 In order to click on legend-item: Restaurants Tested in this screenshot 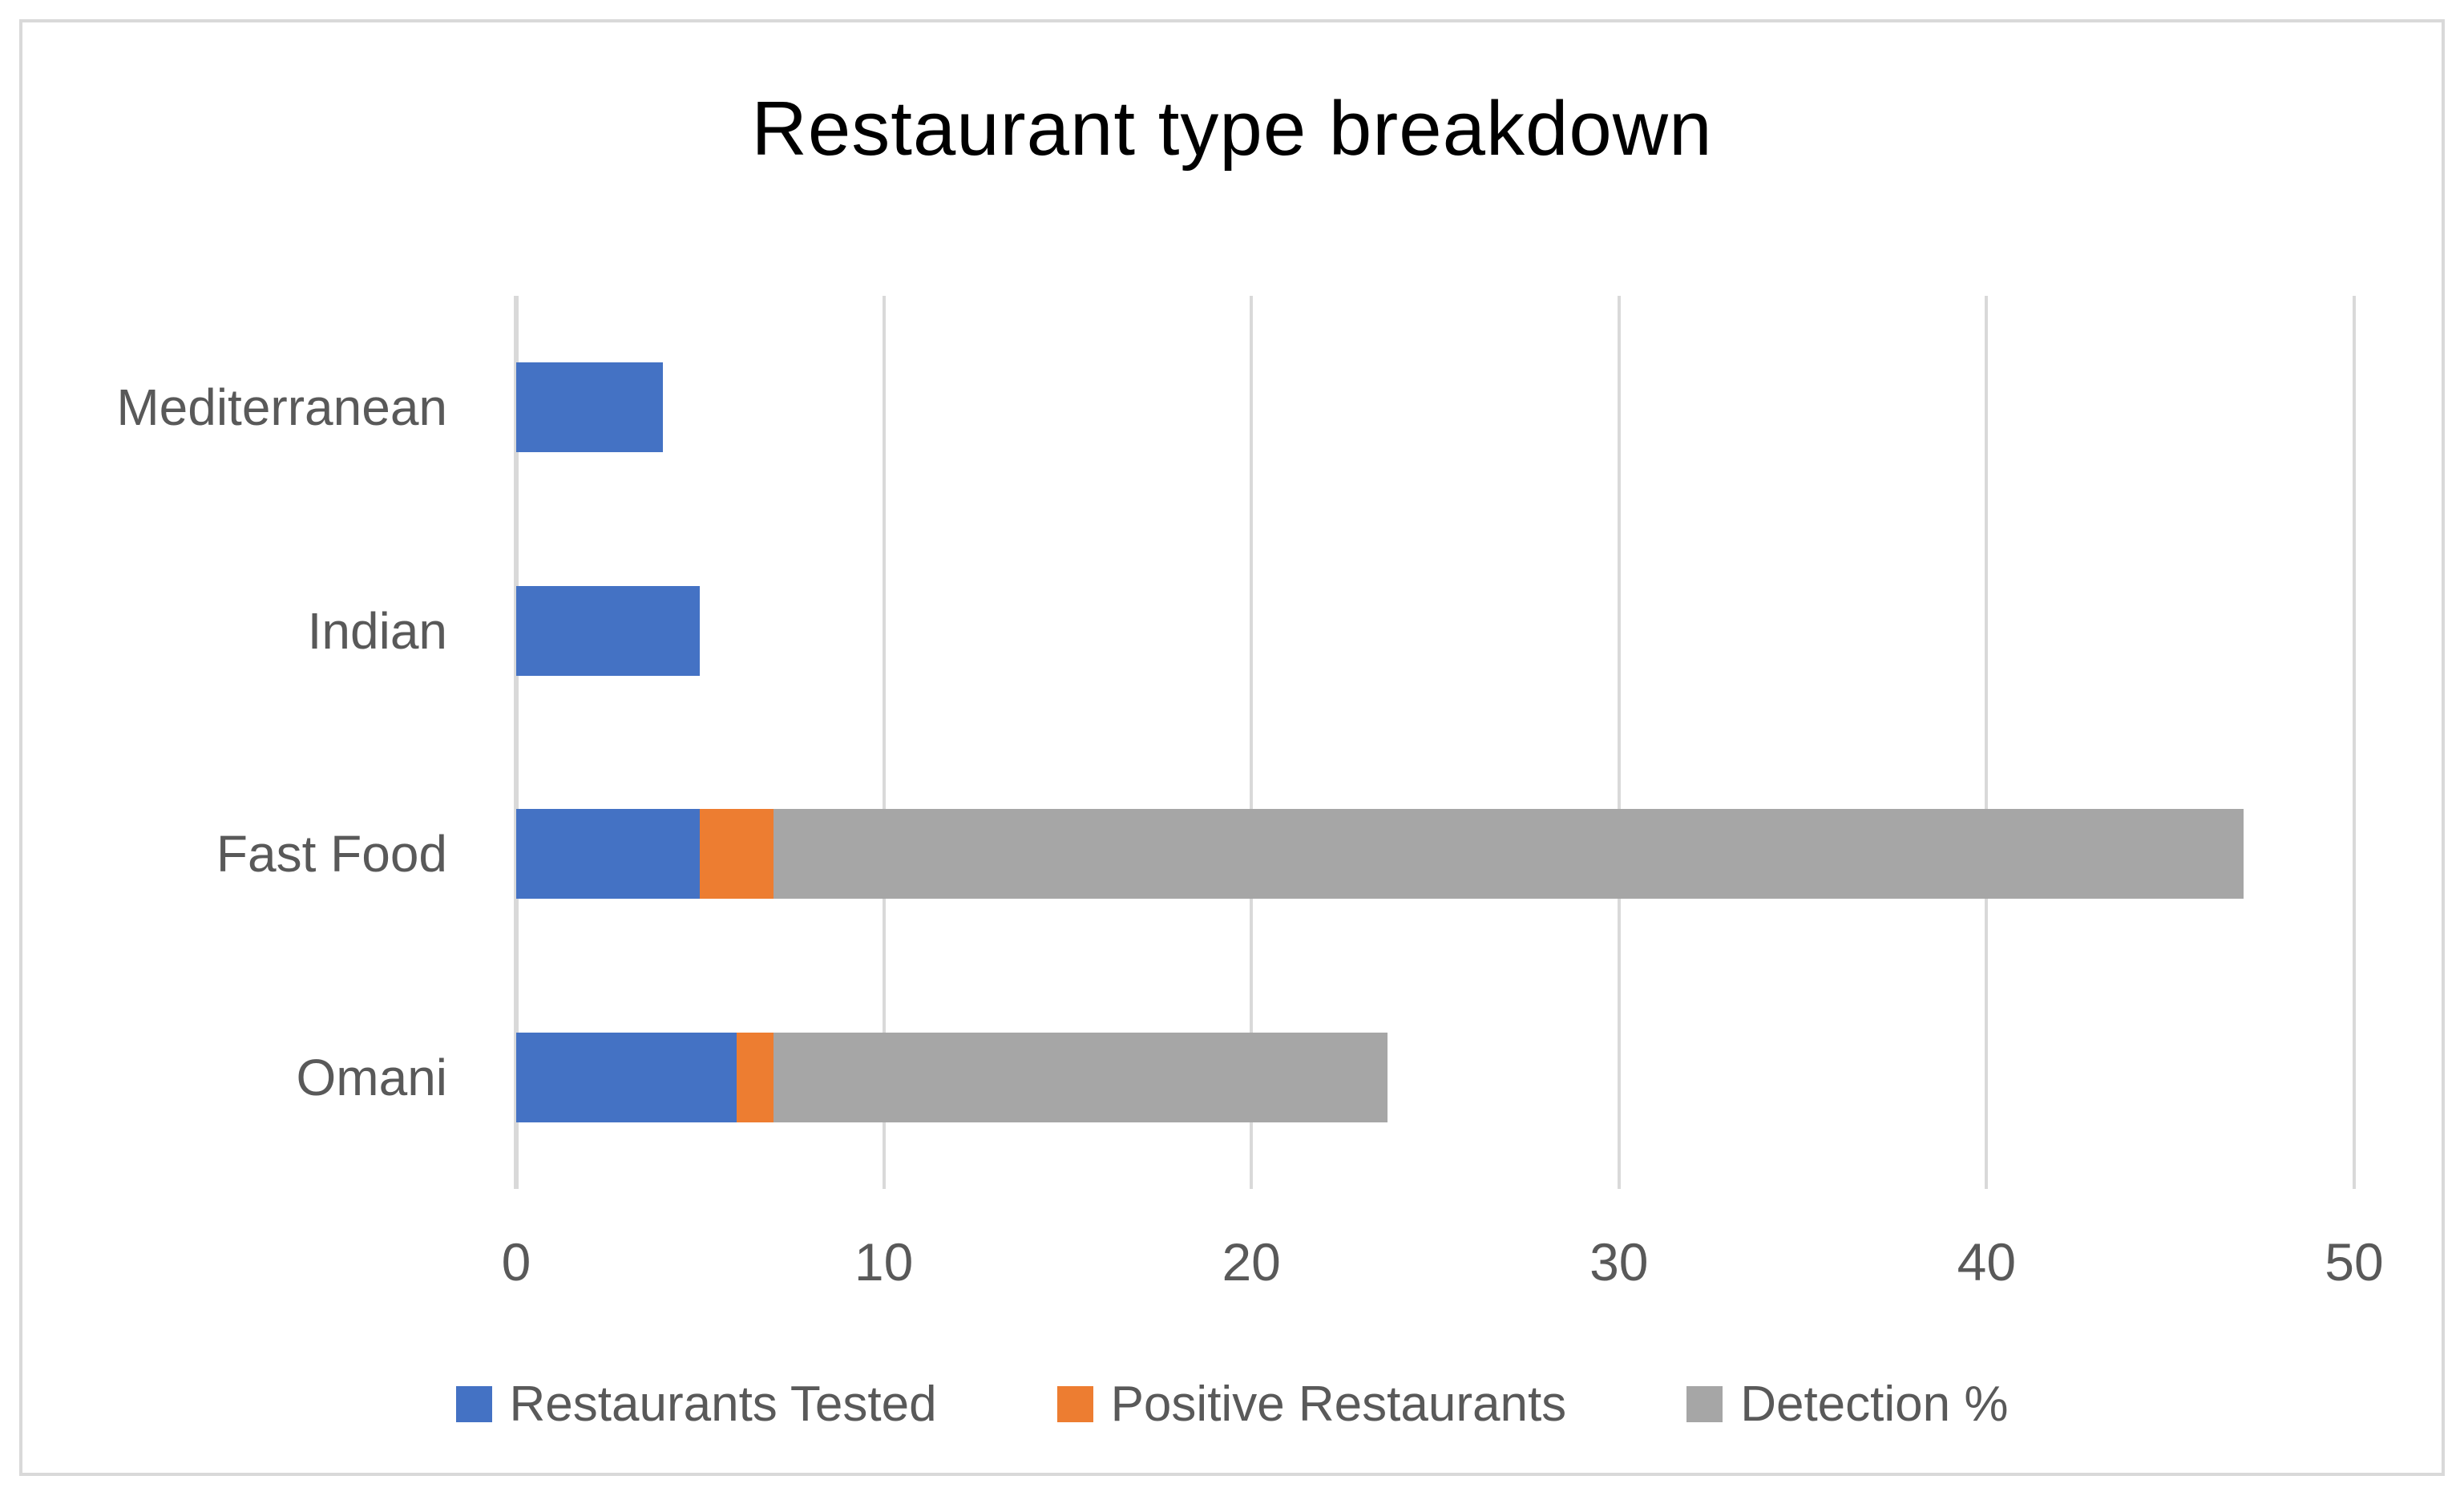, I will do `click(696, 1404)`.